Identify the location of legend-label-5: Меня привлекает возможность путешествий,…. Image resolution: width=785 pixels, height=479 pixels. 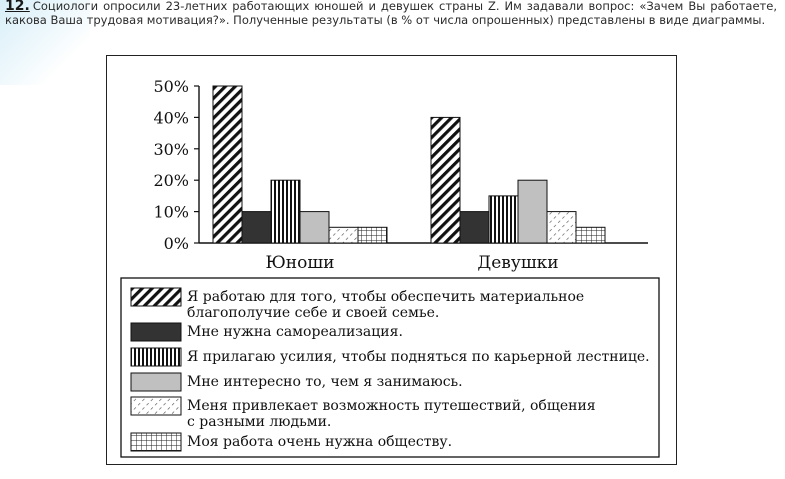
(391, 414).